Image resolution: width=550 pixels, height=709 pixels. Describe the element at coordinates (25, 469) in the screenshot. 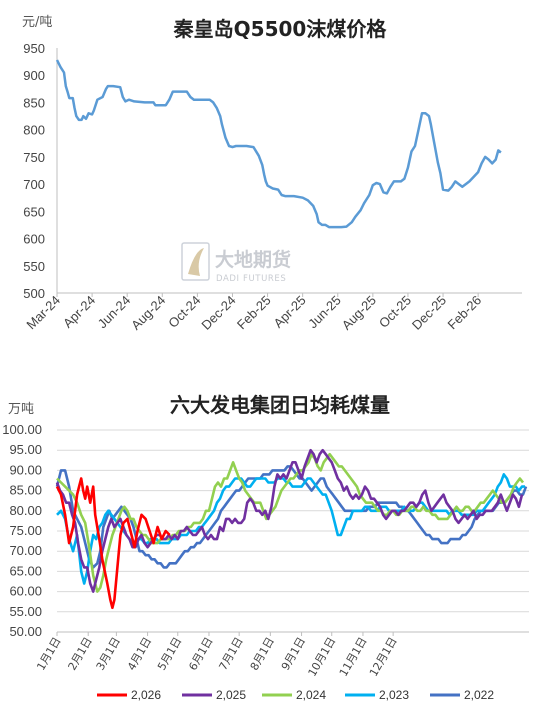

I see `chart2-y-tick-label: 90.00` at that location.